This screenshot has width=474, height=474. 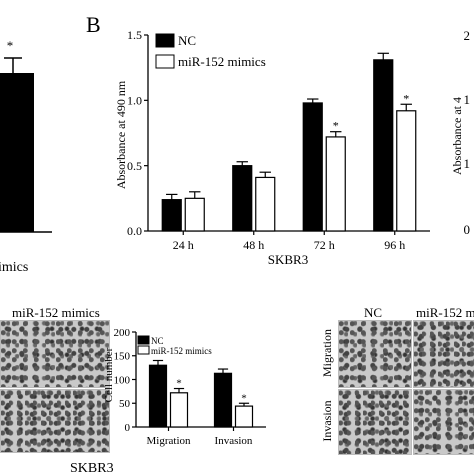 I want to click on x-tick-label: Migration, so click(x=169, y=441).